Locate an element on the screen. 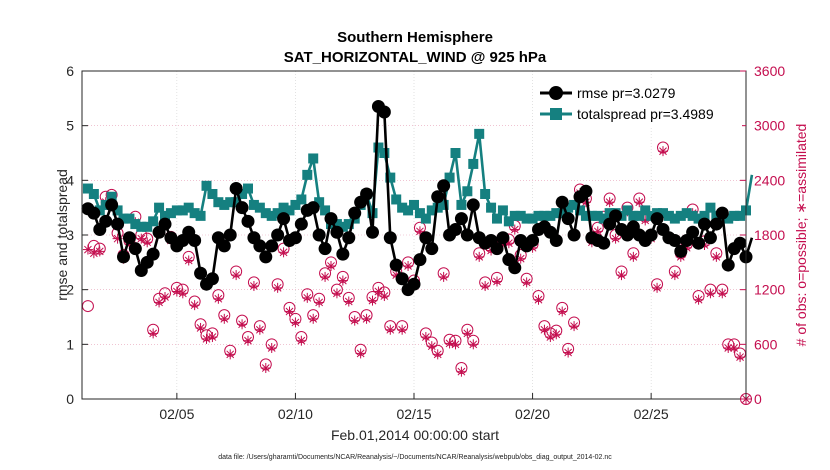 The width and height of the screenshot is (830, 470). y-right-tick-label: 2400 is located at coordinates (769, 180).